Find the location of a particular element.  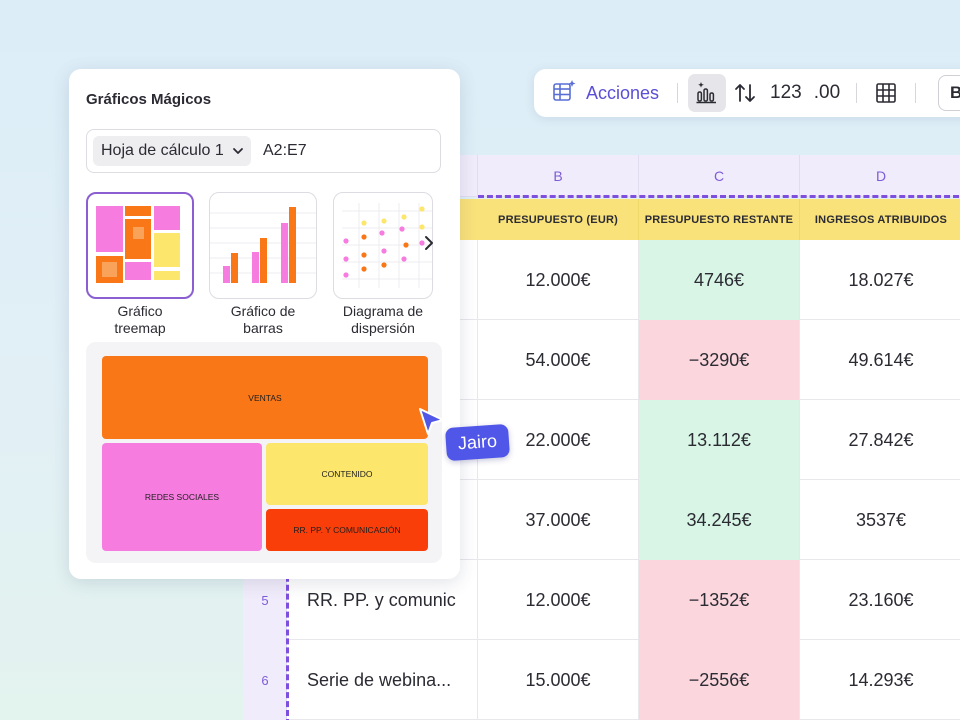

treemap-block-contenido: CONTENIDO is located at coordinates (347, 474).